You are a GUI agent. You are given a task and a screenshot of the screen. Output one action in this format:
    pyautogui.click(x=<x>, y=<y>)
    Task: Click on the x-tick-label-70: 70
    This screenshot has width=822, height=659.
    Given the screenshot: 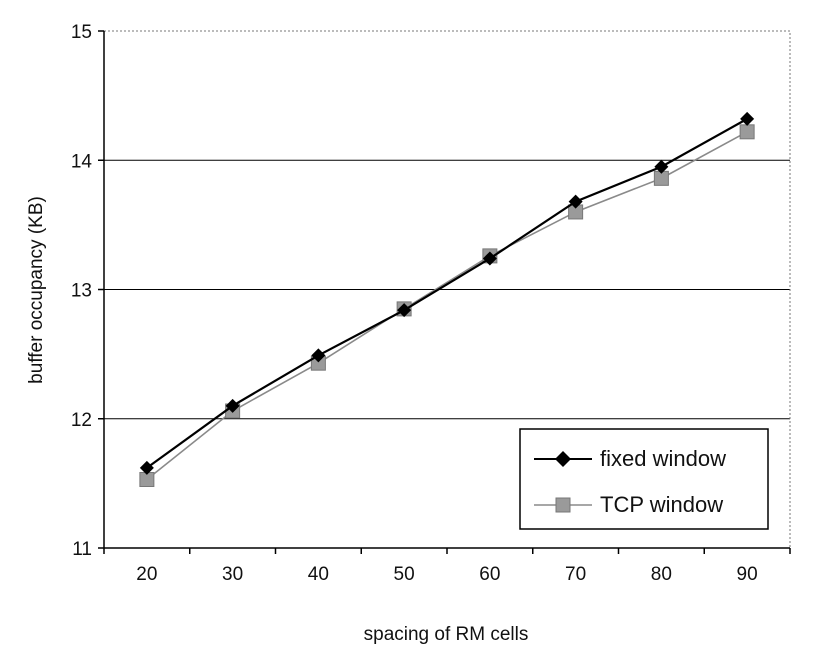 What is the action you would take?
    pyautogui.click(x=575, y=574)
    